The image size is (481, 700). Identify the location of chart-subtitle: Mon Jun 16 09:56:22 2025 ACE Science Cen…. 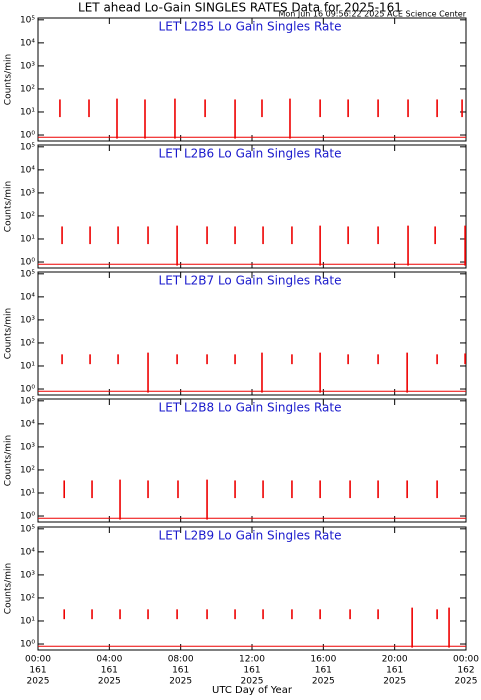
(372, 14).